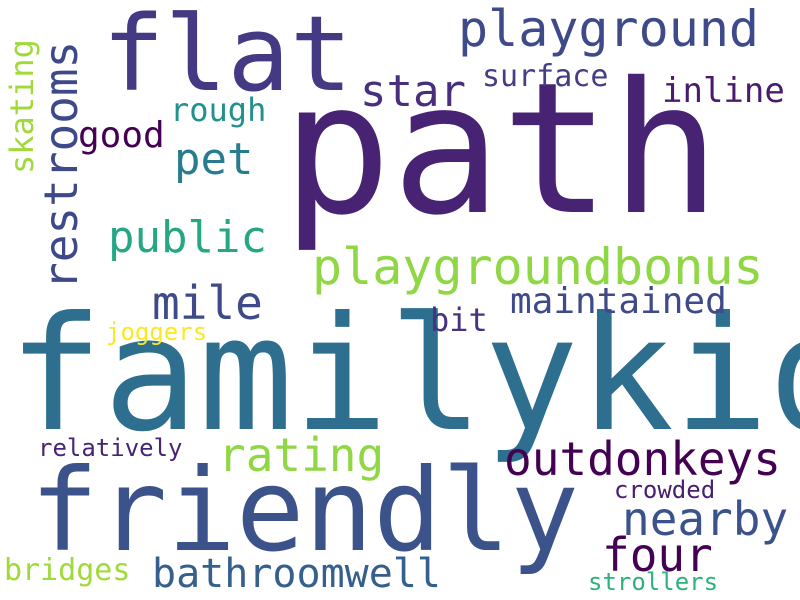 This screenshot has height=600, width=800. I want to click on word-public: public, so click(187, 237).